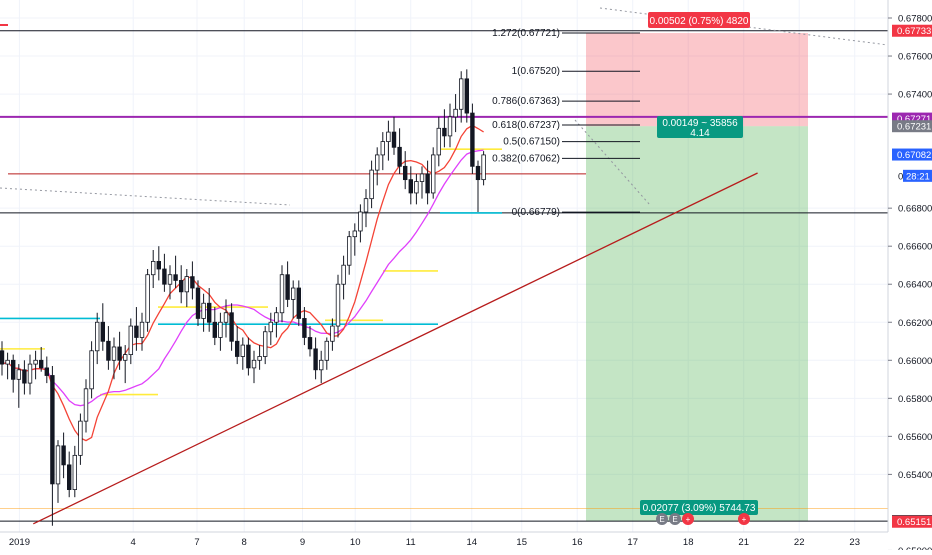  I want to click on time-tick-label: 4, so click(133, 542).